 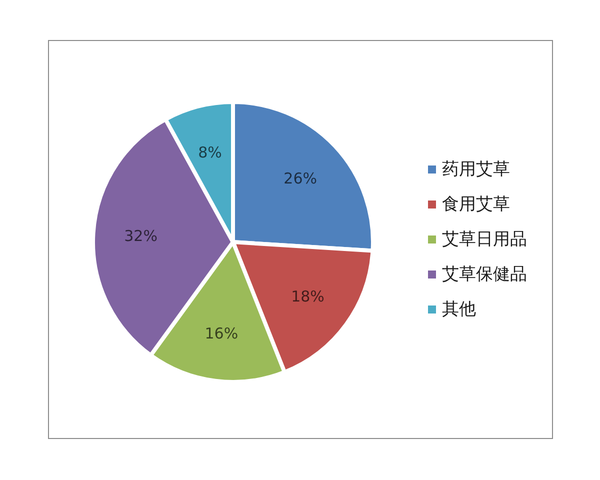 I want to click on legend-label: 艾草保健品, so click(x=484, y=274).